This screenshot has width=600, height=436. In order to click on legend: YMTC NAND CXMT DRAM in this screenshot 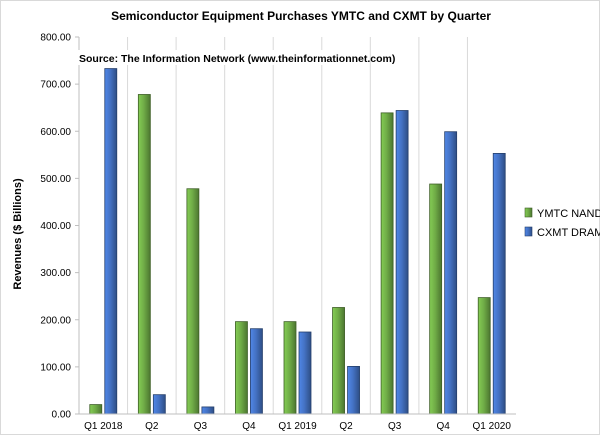, I will do `click(562, 223)`.